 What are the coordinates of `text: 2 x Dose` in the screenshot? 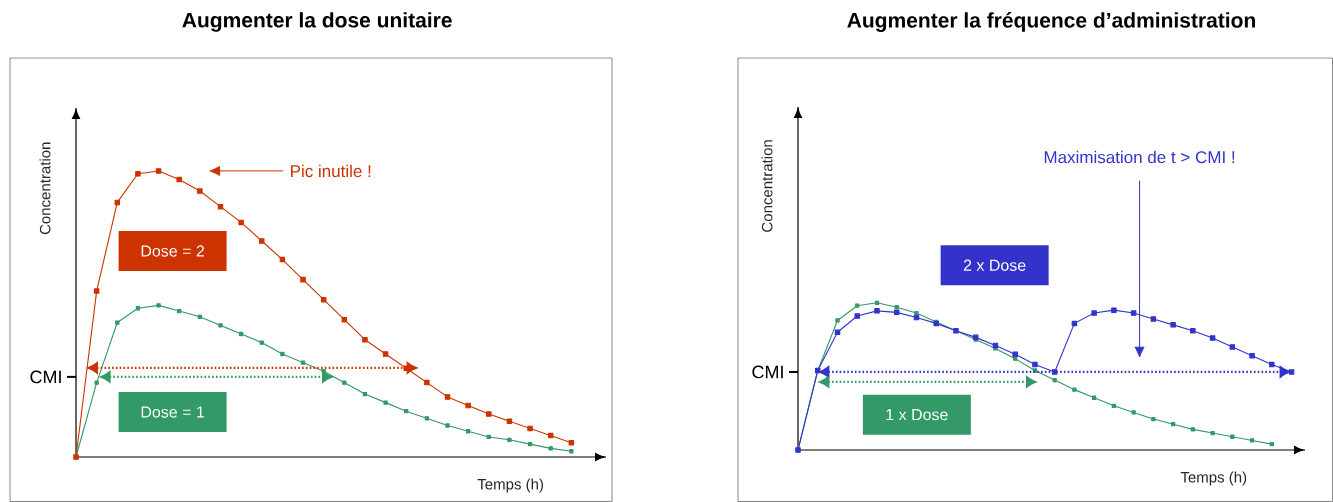 It's located at (994, 265).